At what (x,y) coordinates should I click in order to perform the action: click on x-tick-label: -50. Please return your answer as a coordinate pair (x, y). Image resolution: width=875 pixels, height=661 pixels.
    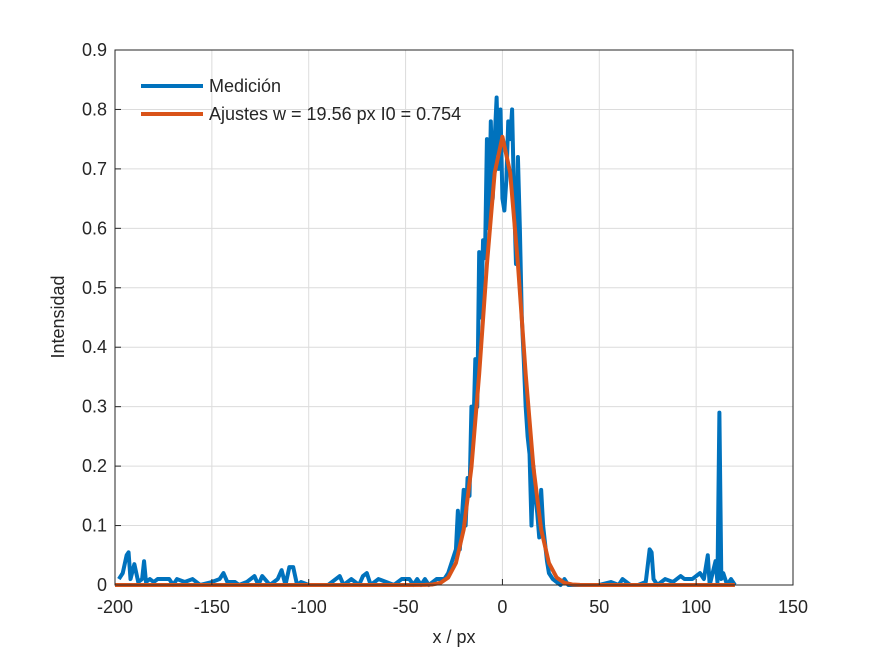
    Looking at the image, I should click on (406, 607).